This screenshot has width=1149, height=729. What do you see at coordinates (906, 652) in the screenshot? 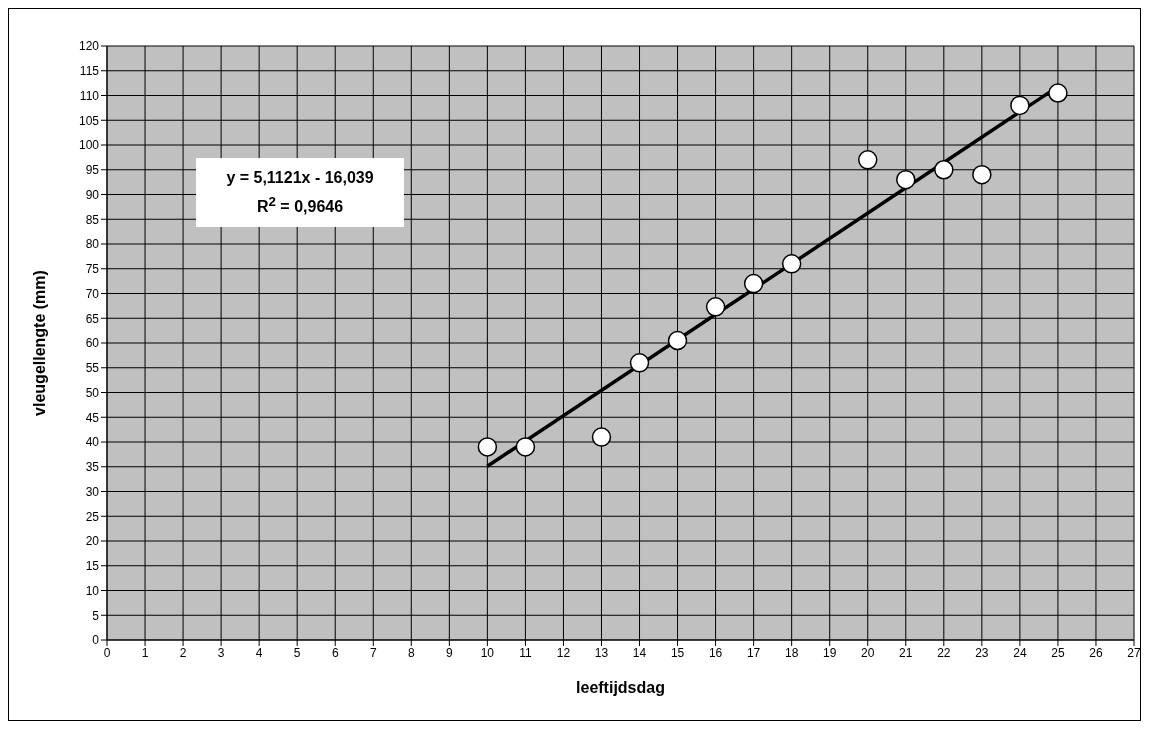
I see `x-tick-label: 21` at bounding box center [906, 652].